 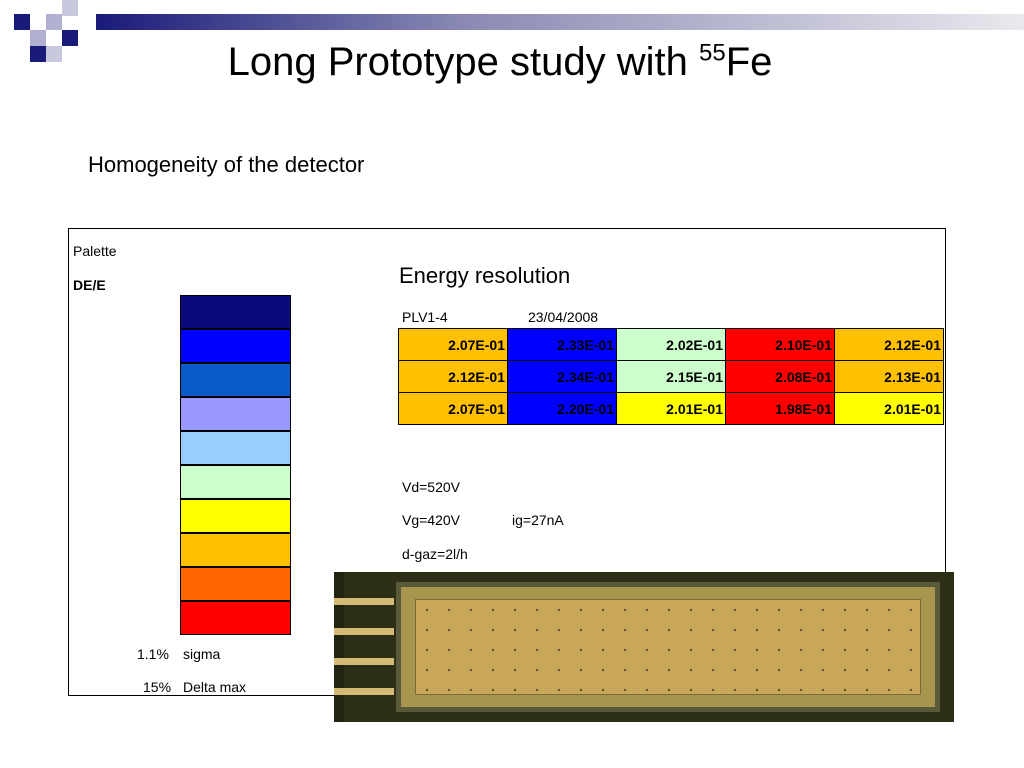 I want to click on slide-subtitle: Homogeneity of the detector, so click(x=226, y=164).